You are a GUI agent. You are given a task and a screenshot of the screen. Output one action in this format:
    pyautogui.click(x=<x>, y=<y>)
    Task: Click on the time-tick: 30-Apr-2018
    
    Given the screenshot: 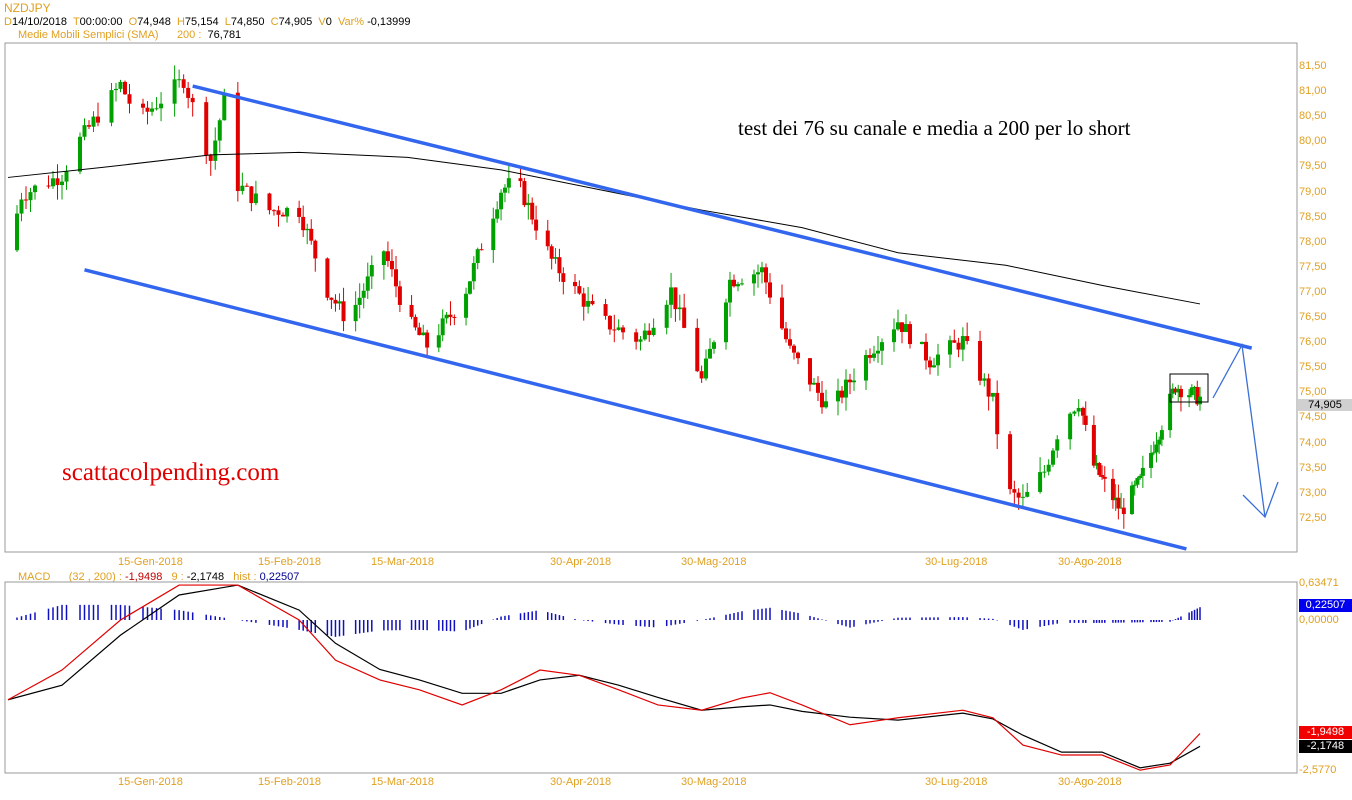 What is the action you would take?
    pyautogui.click(x=581, y=562)
    